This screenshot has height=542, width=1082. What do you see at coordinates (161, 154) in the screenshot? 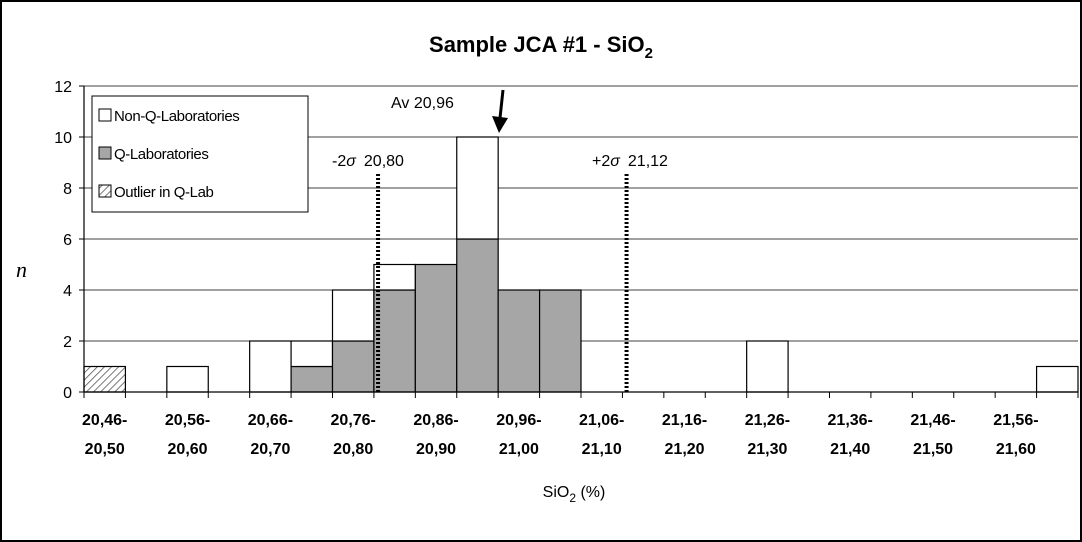
I see `legend-label-q: Q-Laboratories` at bounding box center [161, 154].